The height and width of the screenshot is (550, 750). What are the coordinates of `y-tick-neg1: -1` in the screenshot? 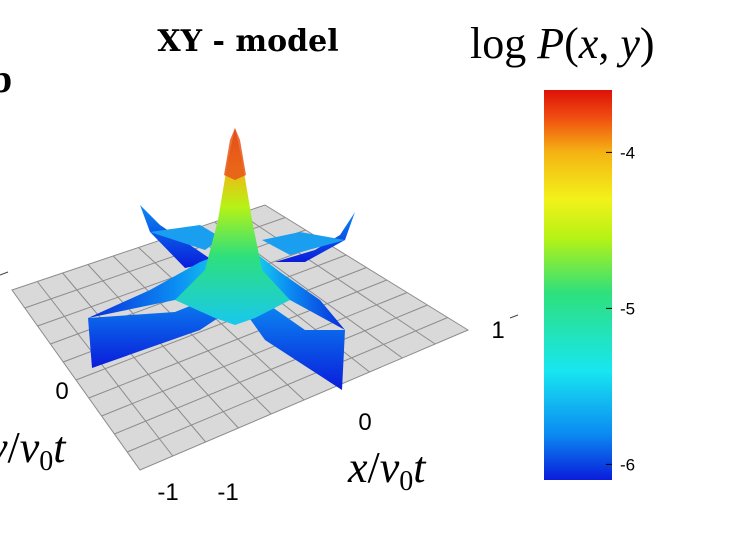 It's located at (167, 492).